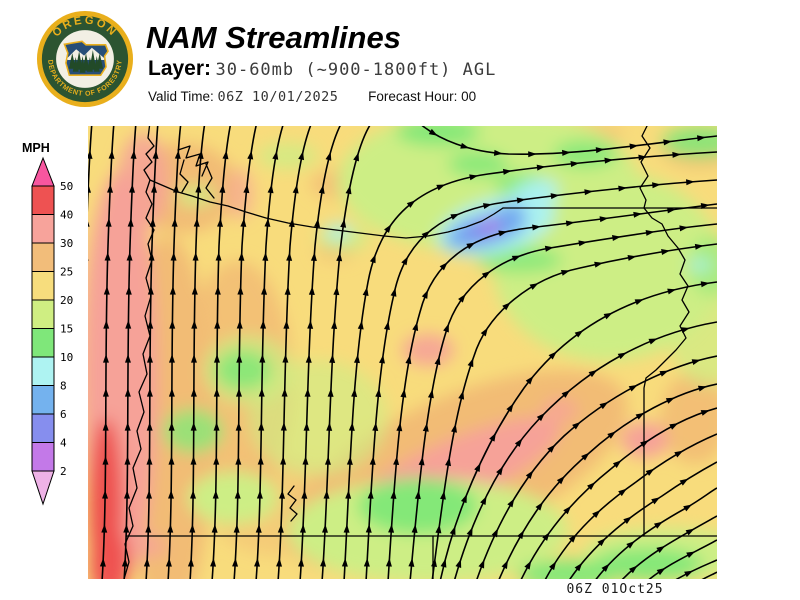 The width and height of the screenshot is (800, 600). Describe the element at coordinates (43, 229) in the screenshot. I see `legend-segment` at that location.